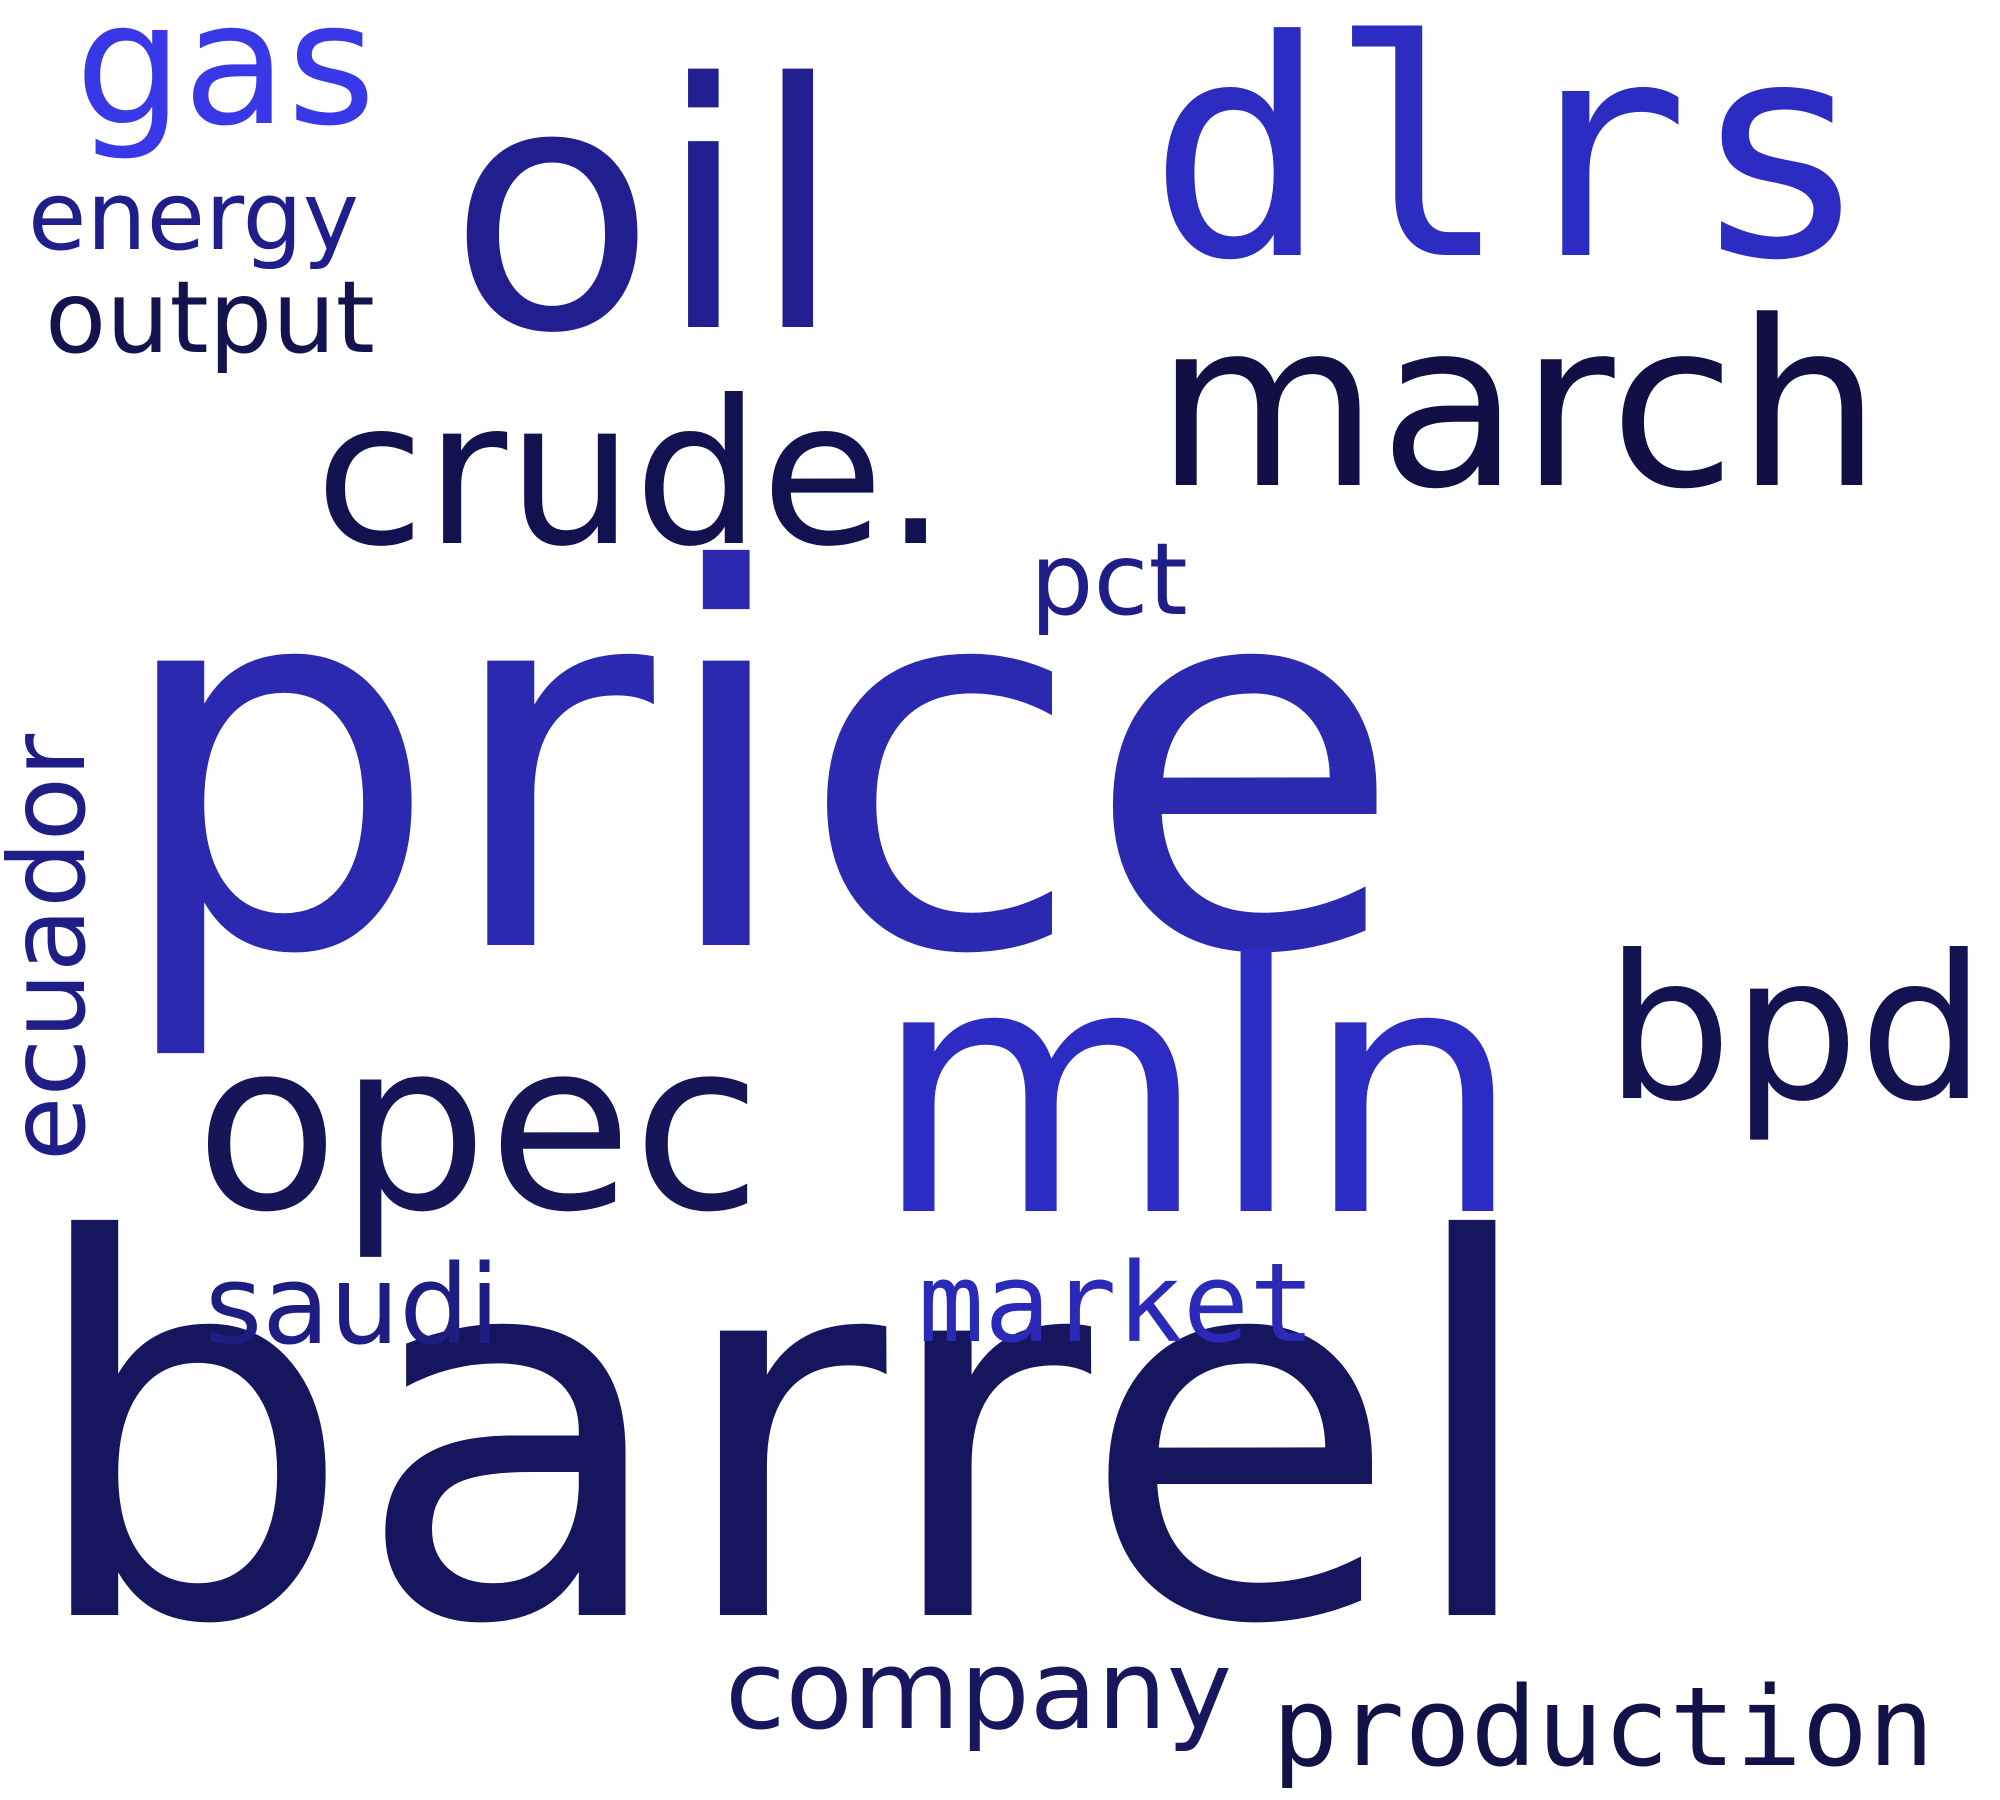  What do you see at coordinates (631, 474) in the screenshot?
I see `word-crude: crude.` at bounding box center [631, 474].